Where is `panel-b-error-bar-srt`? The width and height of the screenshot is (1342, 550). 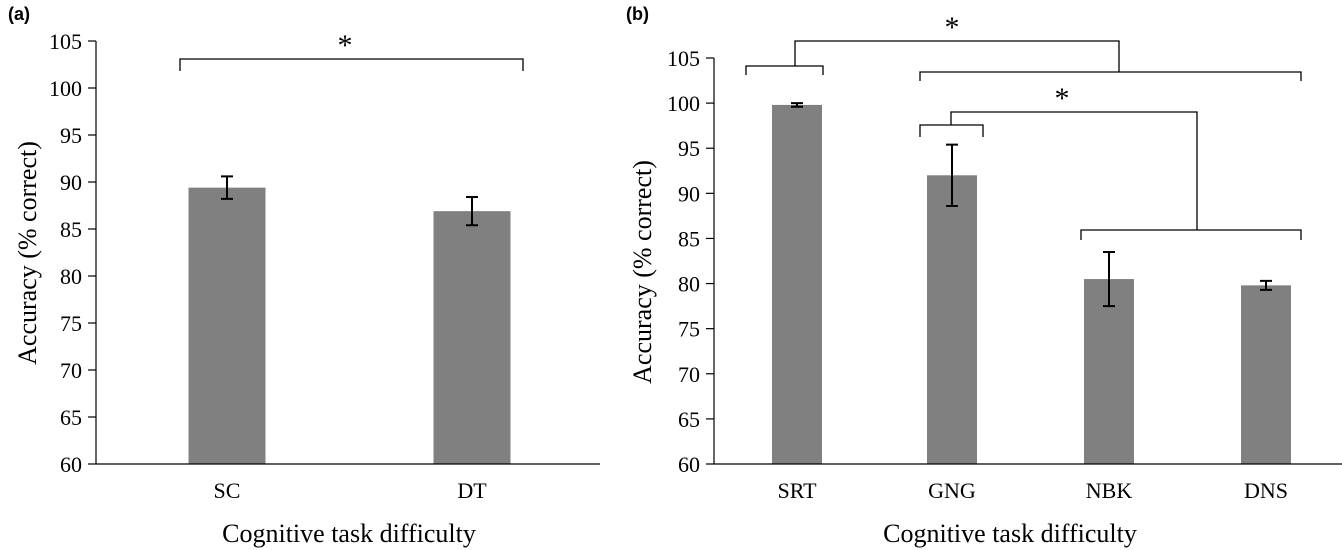 panel-b-error-bar-srt is located at coordinates (797, 105).